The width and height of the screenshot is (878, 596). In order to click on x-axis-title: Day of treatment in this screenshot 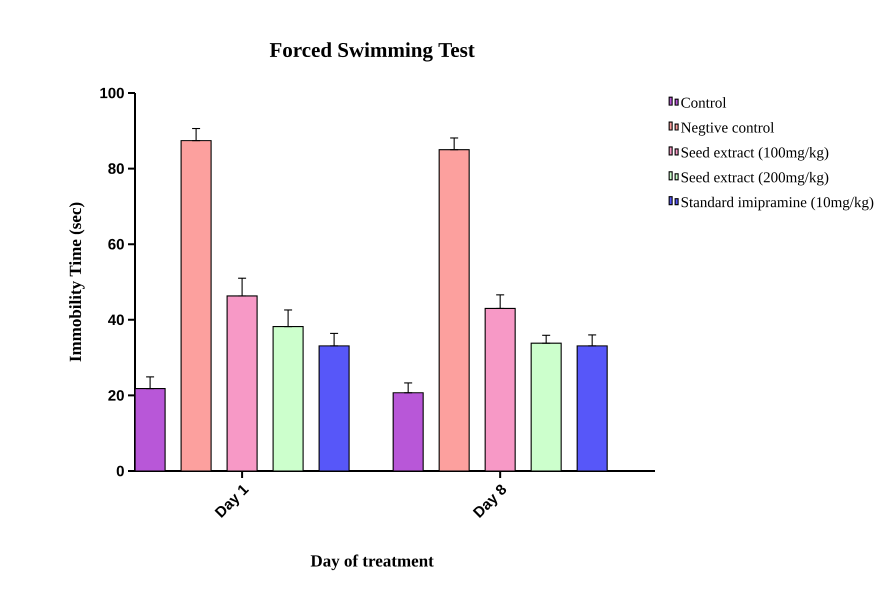, I will do `click(372, 562)`.